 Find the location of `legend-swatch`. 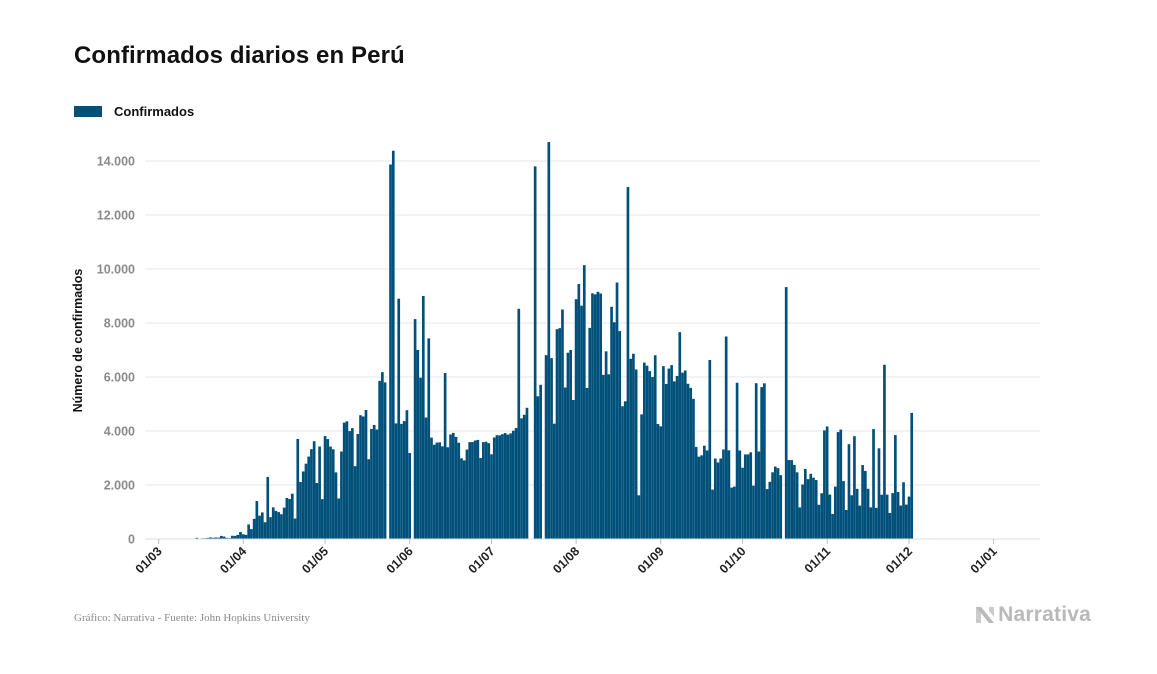

legend-swatch is located at coordinates (88, 111).